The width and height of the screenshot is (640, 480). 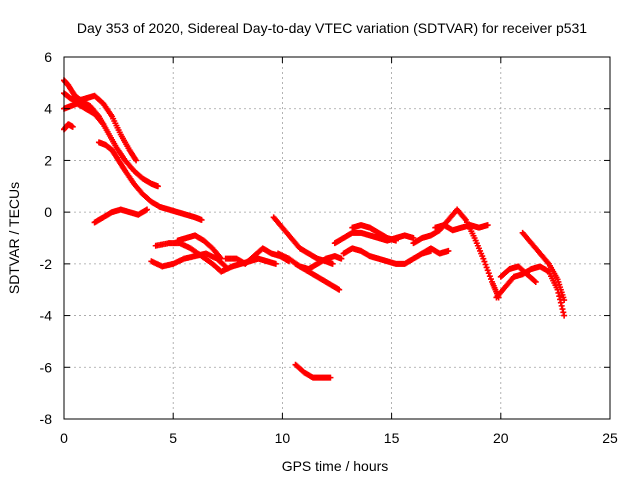 I want to click on y-tick-label: 4, so click(x=48, y=109).